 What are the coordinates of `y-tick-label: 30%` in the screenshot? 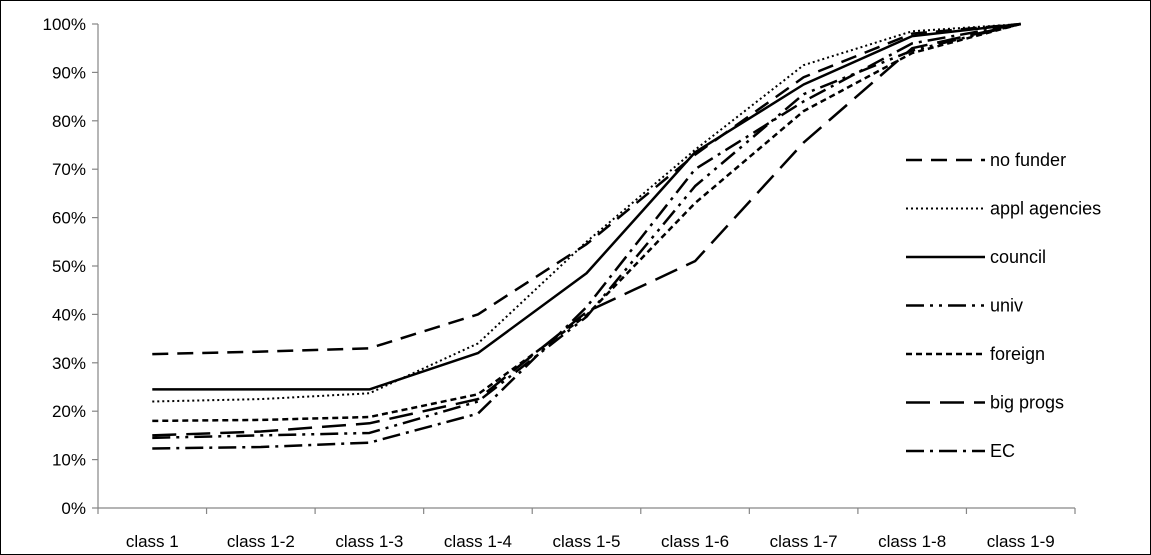 It's located at (69, 363).